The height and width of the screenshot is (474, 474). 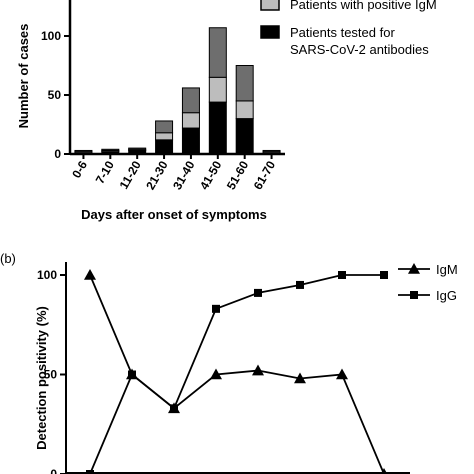 I want to click on panel-a-x-tick-label-11-20: 11-20, so click(x=130, y=174).